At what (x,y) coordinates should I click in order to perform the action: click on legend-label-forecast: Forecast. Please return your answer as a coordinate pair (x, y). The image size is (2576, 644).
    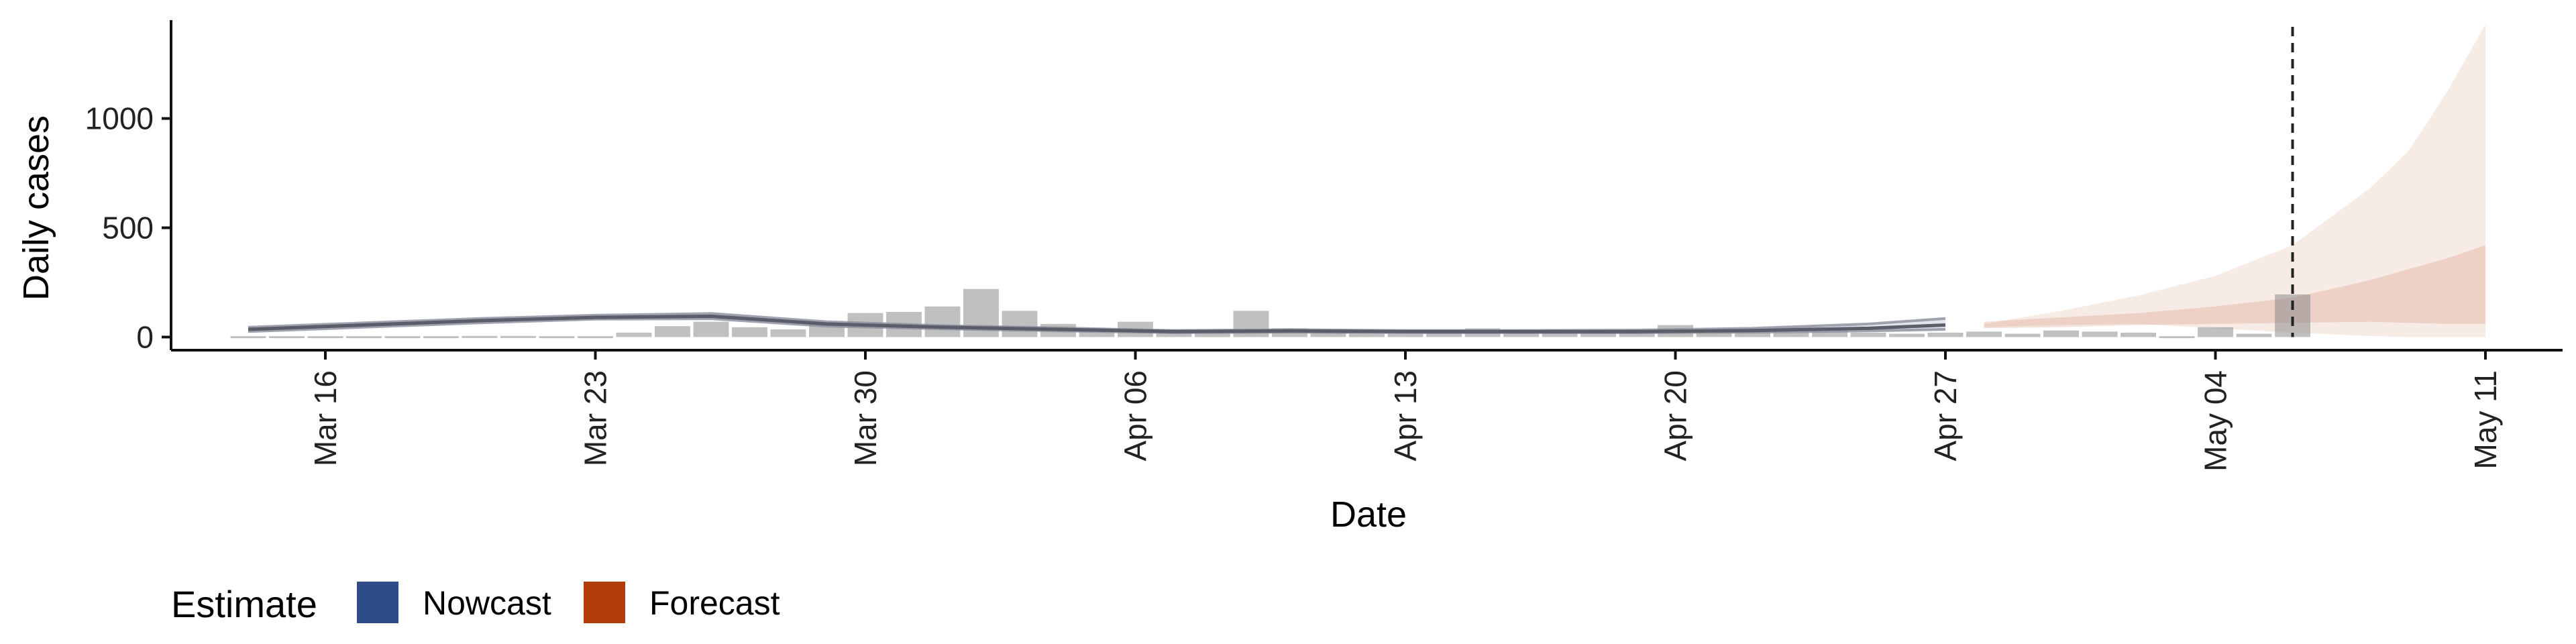
    Looking at the image, I should click on (714, 603).